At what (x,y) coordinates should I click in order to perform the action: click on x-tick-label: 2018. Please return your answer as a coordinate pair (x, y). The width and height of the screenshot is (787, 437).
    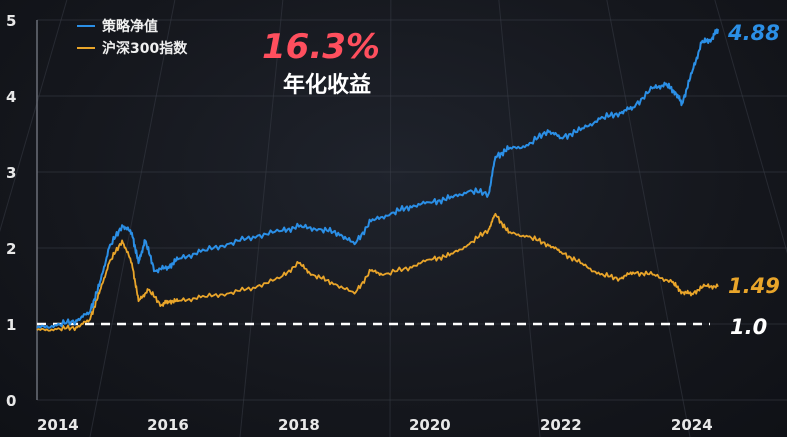
    Looking at the image, I should click on (299, 425).